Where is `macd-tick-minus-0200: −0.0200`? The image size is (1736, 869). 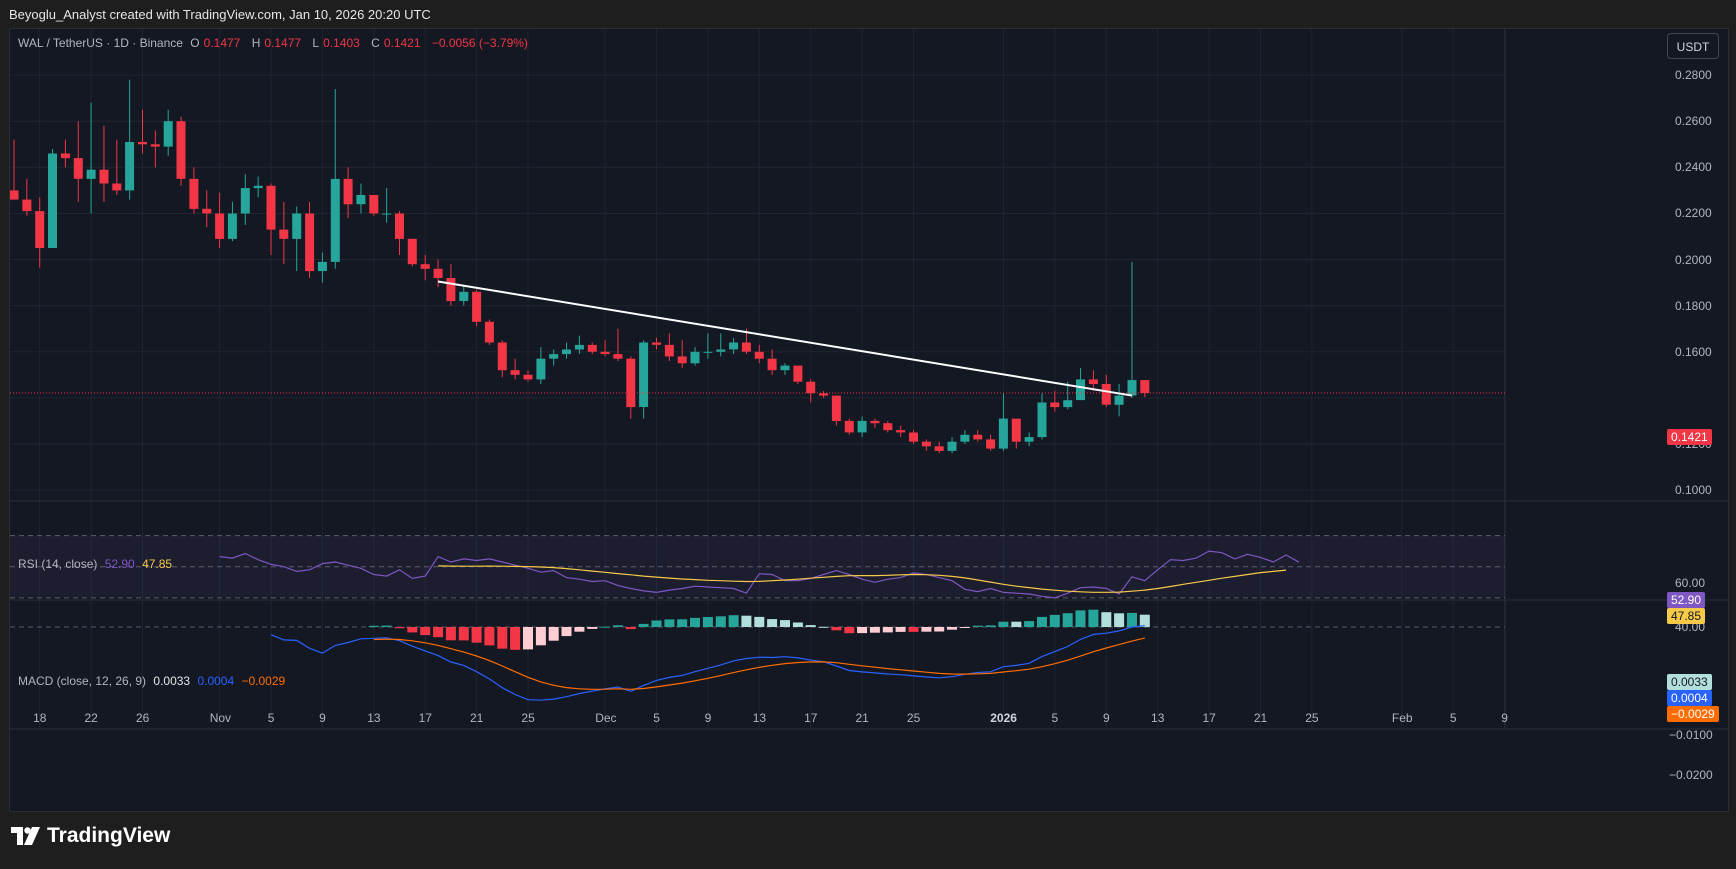 macd-tick-minus-0200: −0.0200 is located at coordinates (1691, 775).